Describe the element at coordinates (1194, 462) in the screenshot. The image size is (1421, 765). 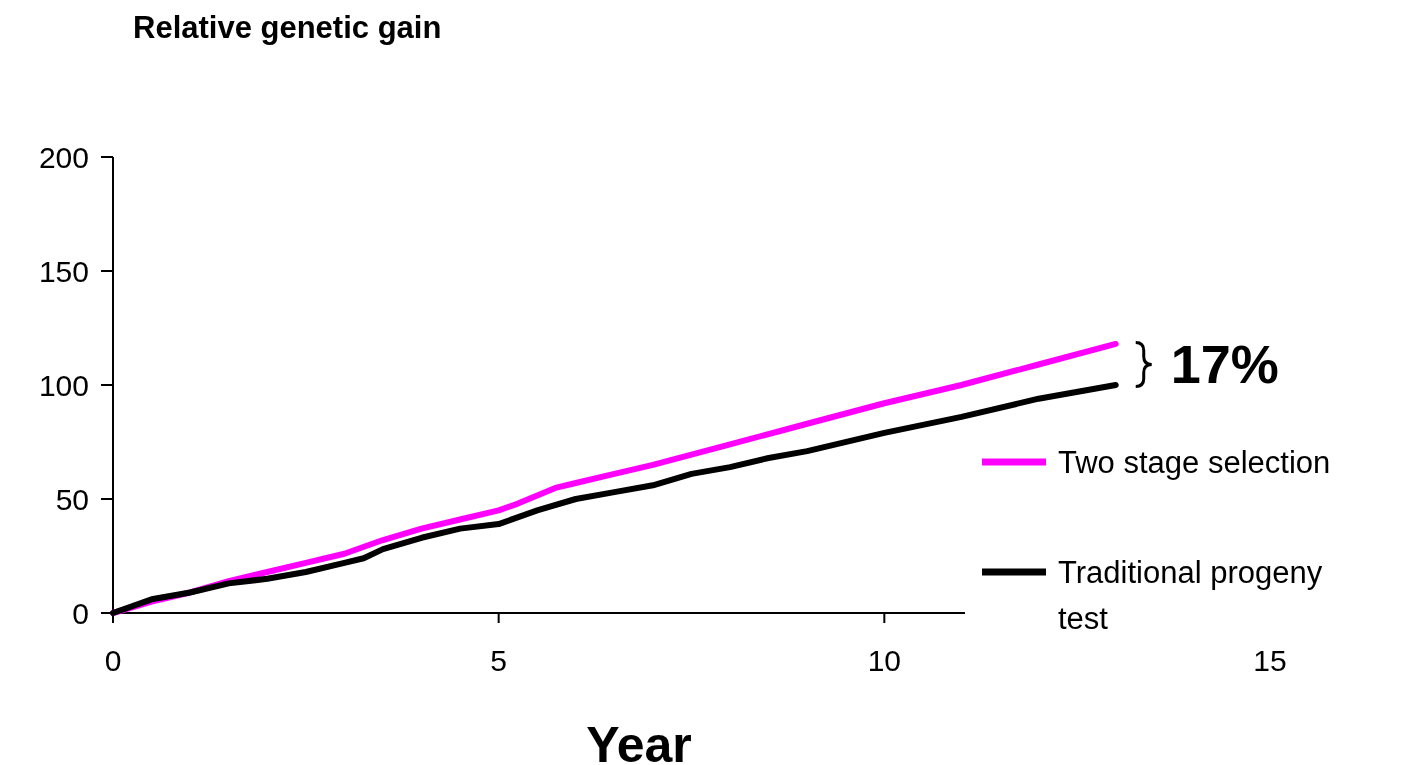
I see `legend-label: Two stage selection` at that location.